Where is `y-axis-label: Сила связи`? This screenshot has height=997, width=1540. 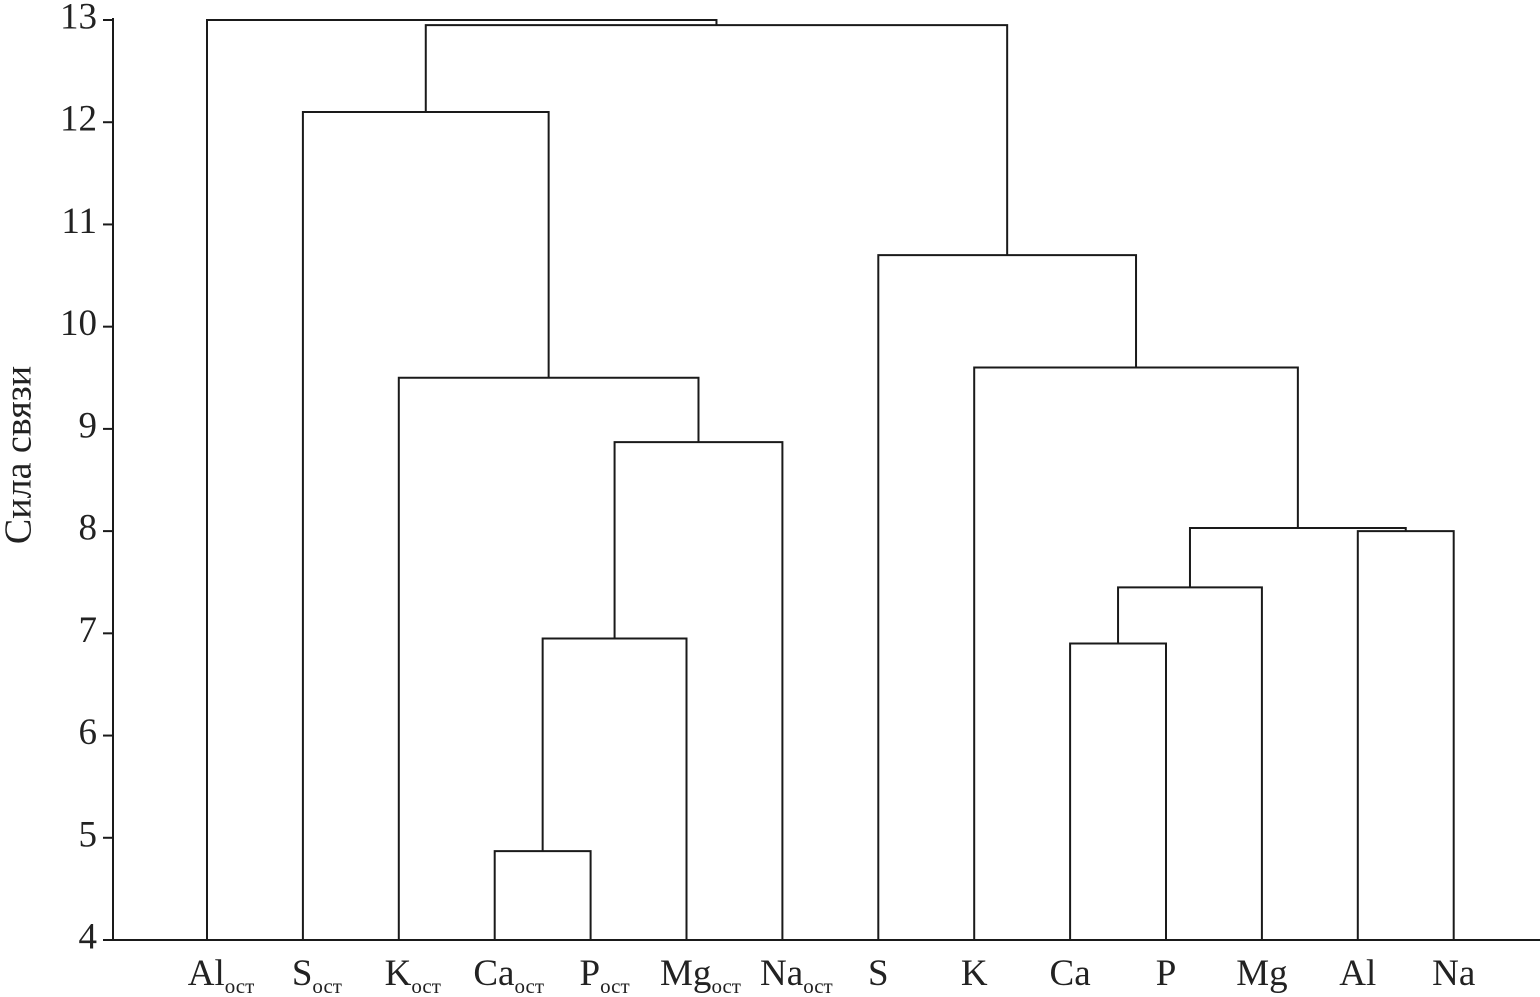 y-axis-label: Сила связи is located at coordinates (20, 455).